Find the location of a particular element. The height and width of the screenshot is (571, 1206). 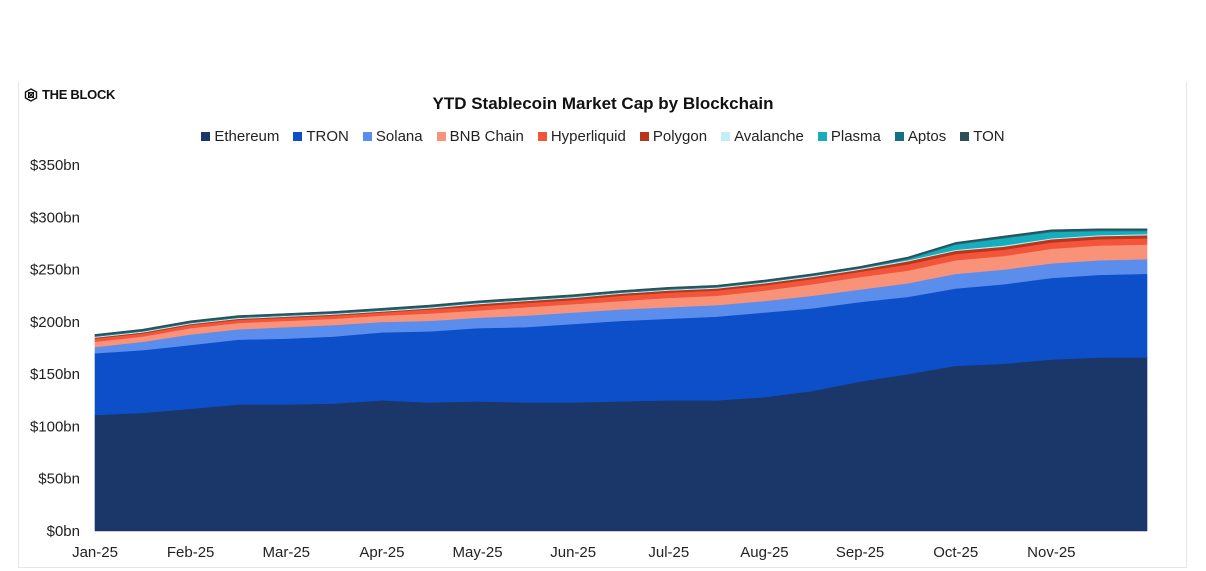

legend-item-ethereum: Ethereum is located at coordinates (240, 136).